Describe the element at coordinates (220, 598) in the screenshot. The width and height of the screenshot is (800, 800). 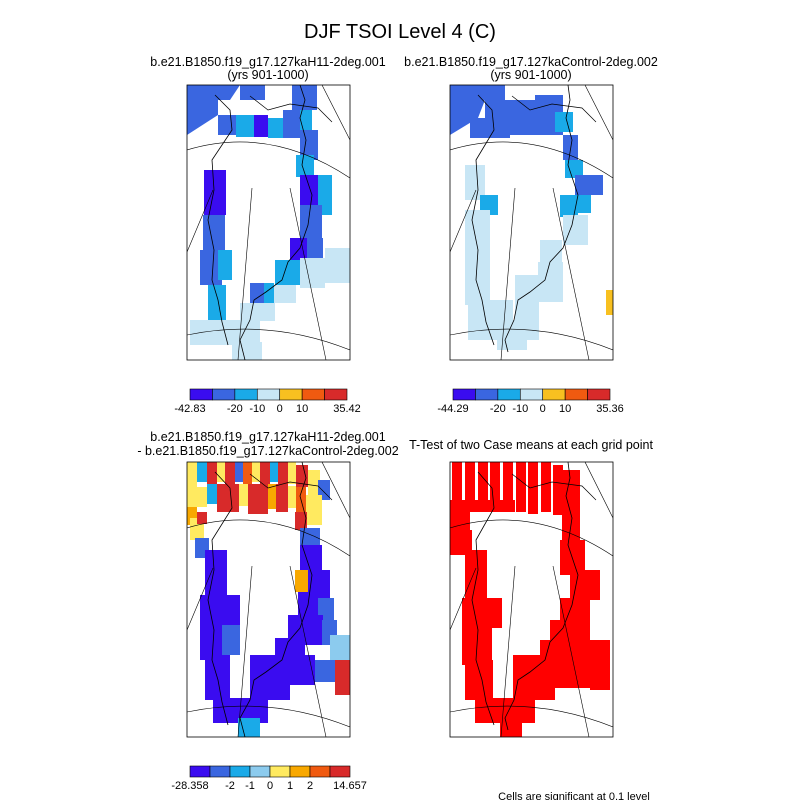
I see `bl-coastline` at that location.